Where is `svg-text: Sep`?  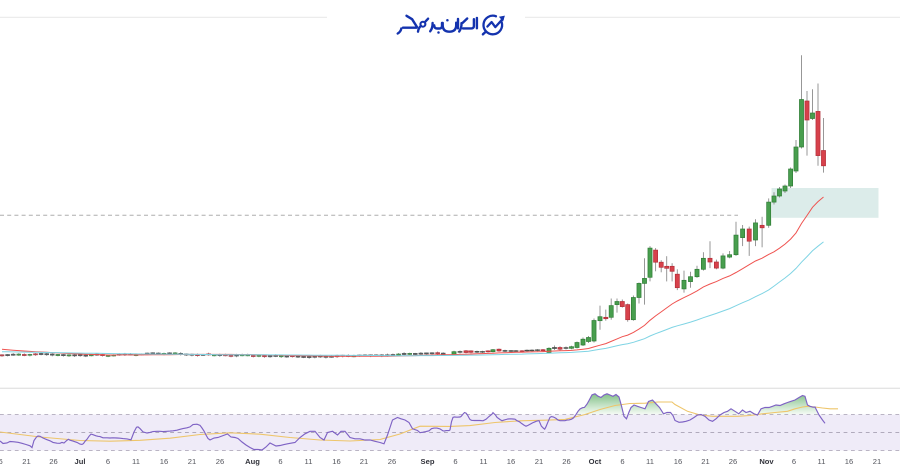
svg-text: Sep is located at coordinates (428, 461).